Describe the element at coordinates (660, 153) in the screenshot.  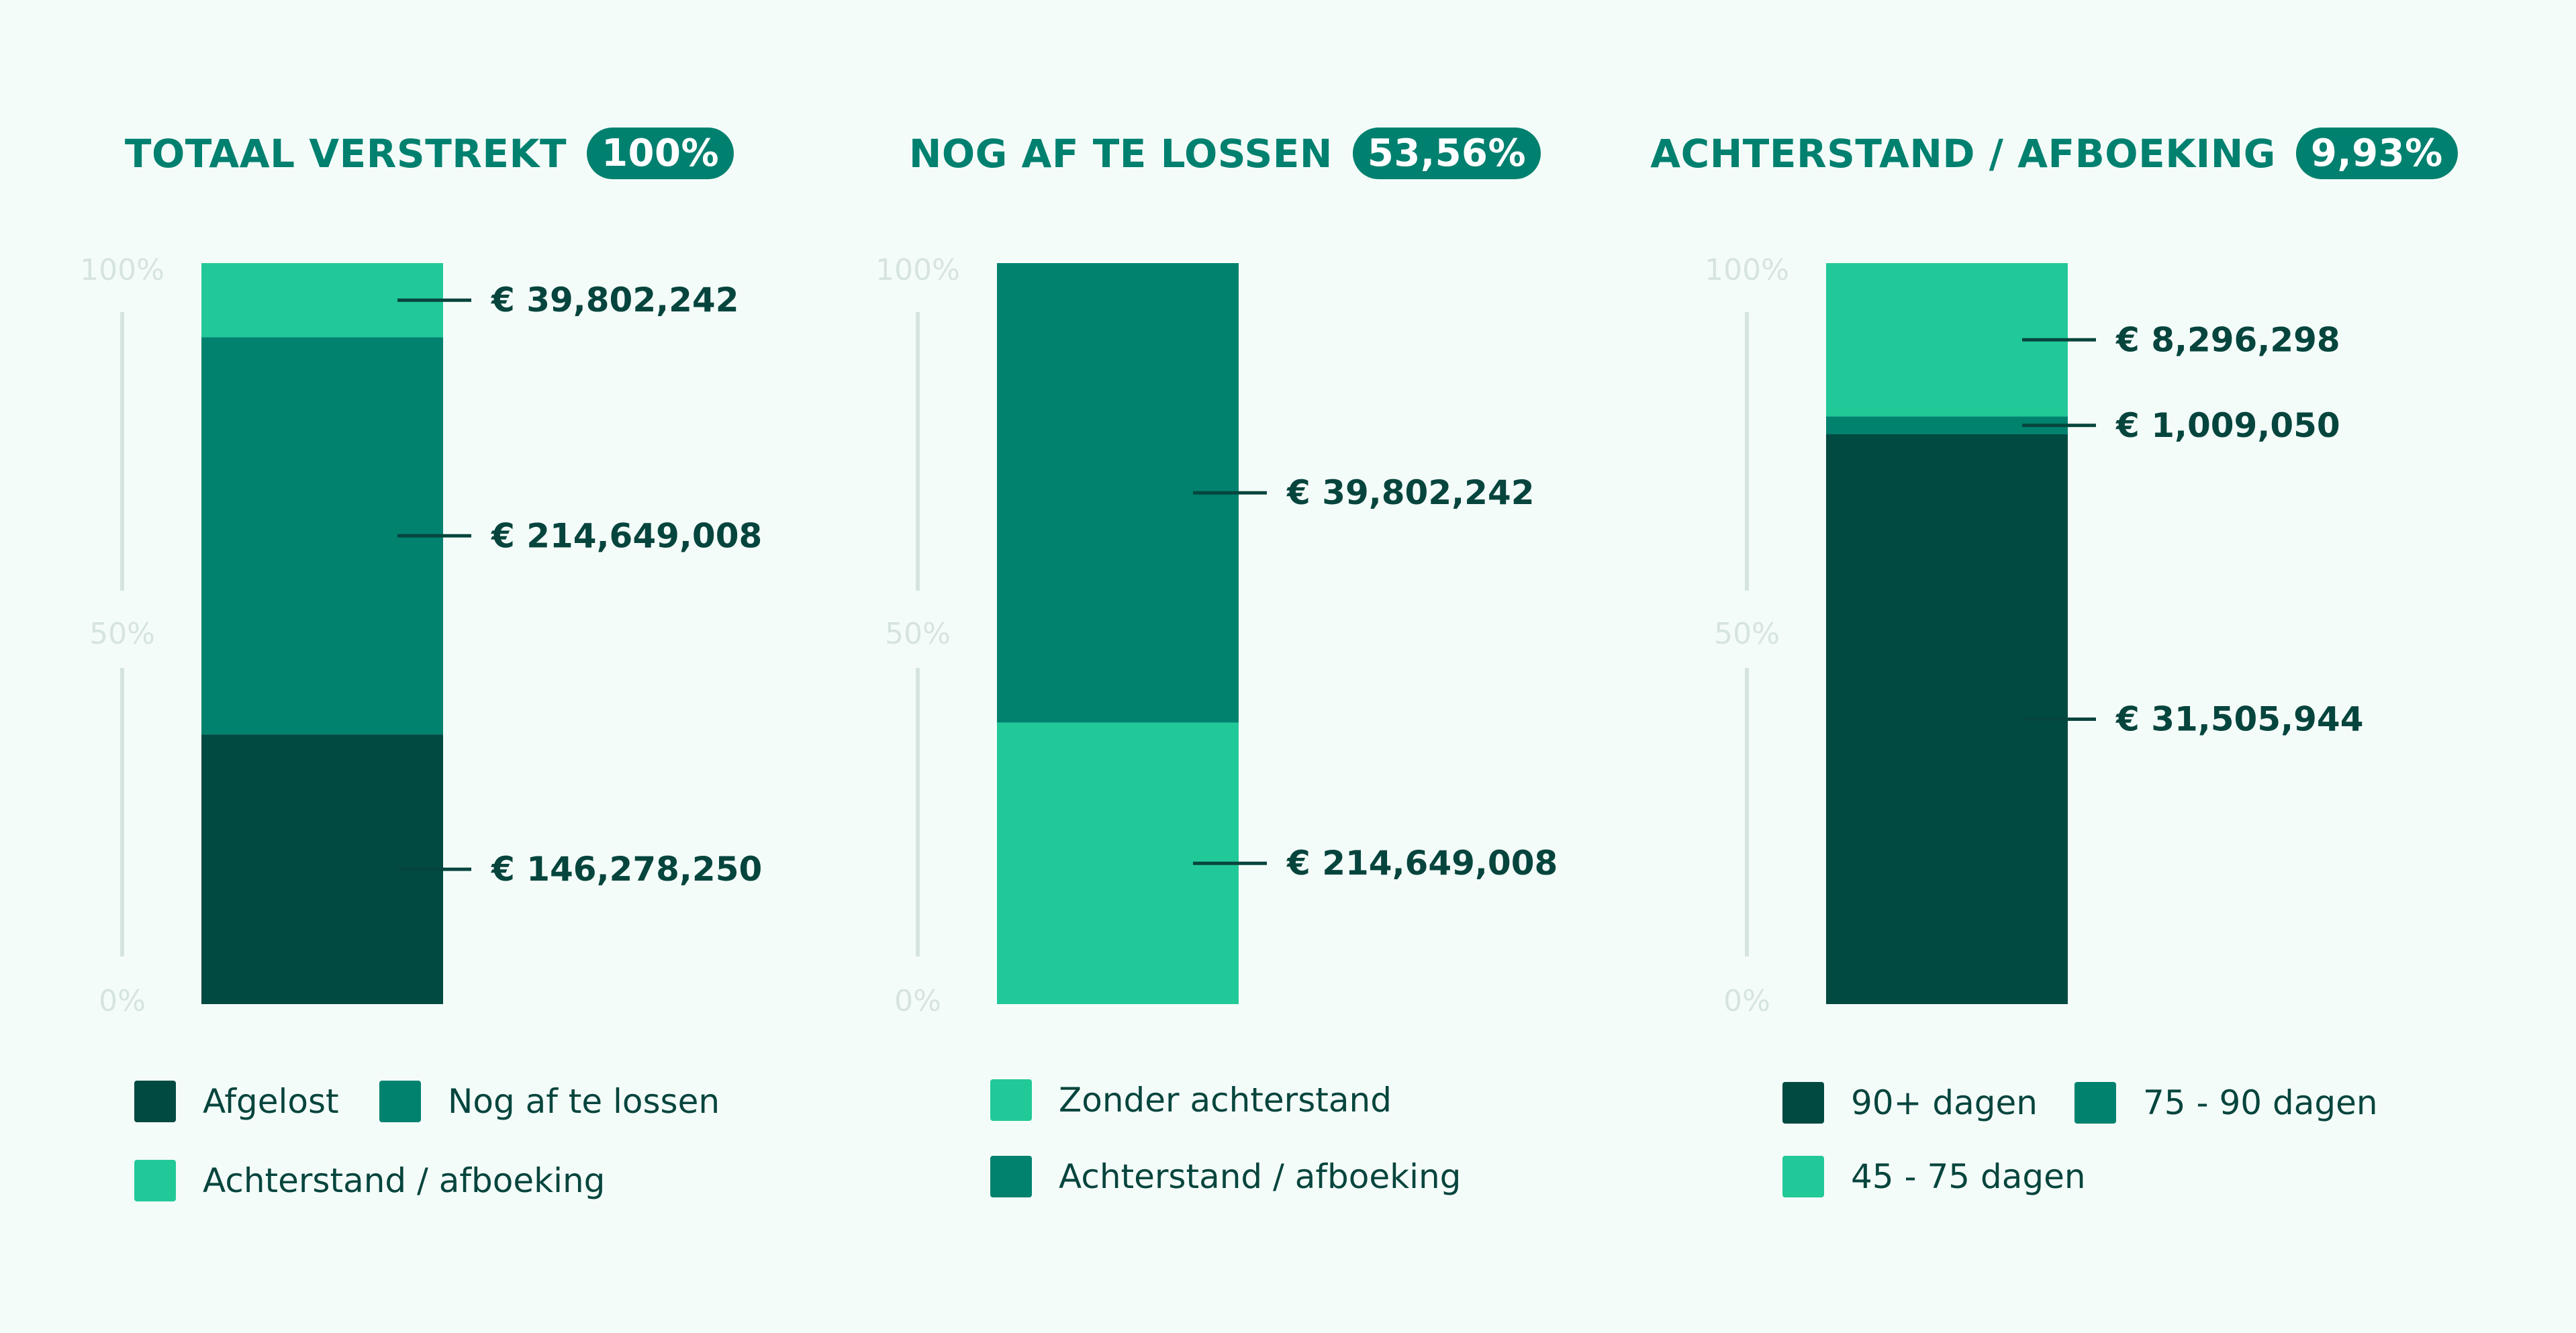
I see `chart-percent-badge: 100%` at that location.